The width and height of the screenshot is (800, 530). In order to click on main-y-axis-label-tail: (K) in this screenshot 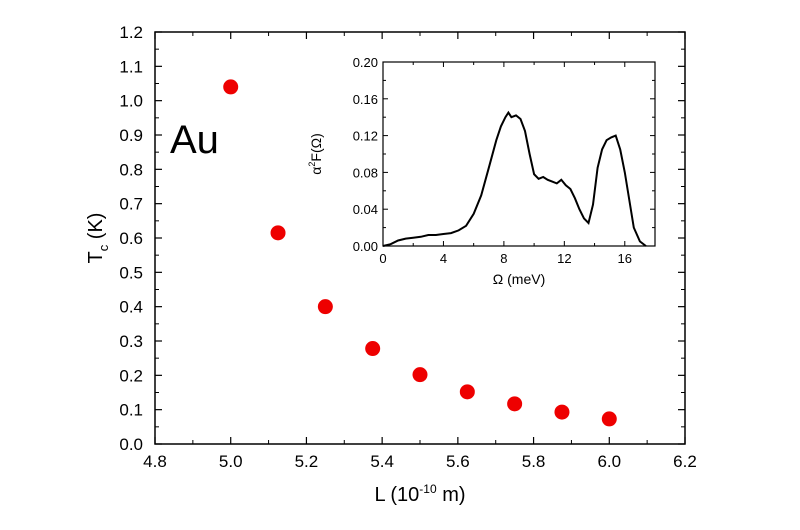, I will do `click(96, 229)`.